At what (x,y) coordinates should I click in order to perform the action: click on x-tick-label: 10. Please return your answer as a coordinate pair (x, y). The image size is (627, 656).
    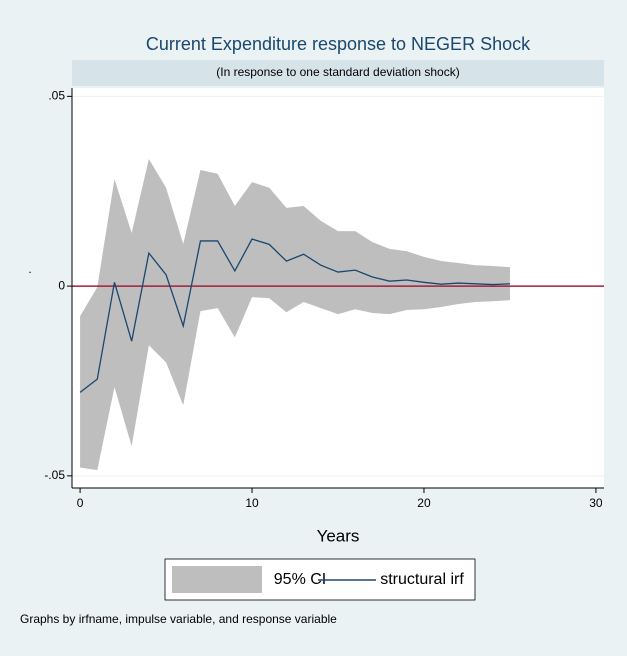
    Looking at the image, I should click on (252, 503).